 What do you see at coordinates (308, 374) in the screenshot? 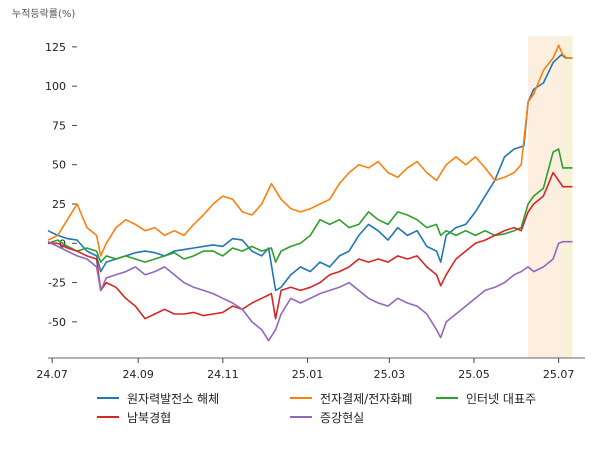
I see `x-tick-label: 25.01` at bounding box center [308, 374].